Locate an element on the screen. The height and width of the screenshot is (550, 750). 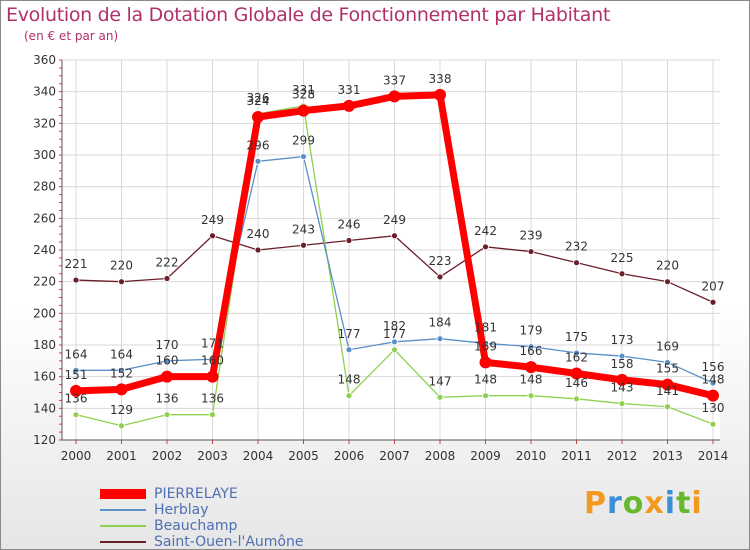
data-label: 175 is located at coordinates (576, 337).